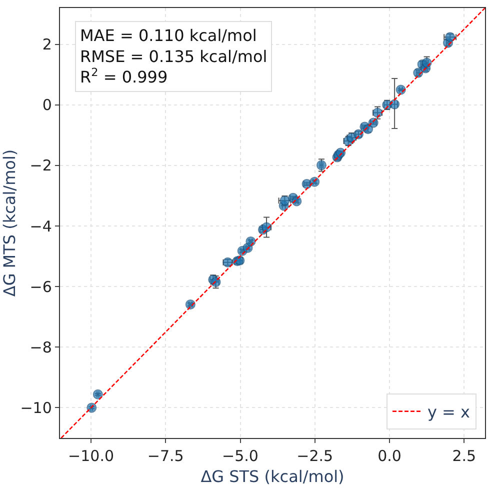 The width and height of the screenshot is (489, 488). I want to click on x-tick-label: −5.0, so click(240, 456).